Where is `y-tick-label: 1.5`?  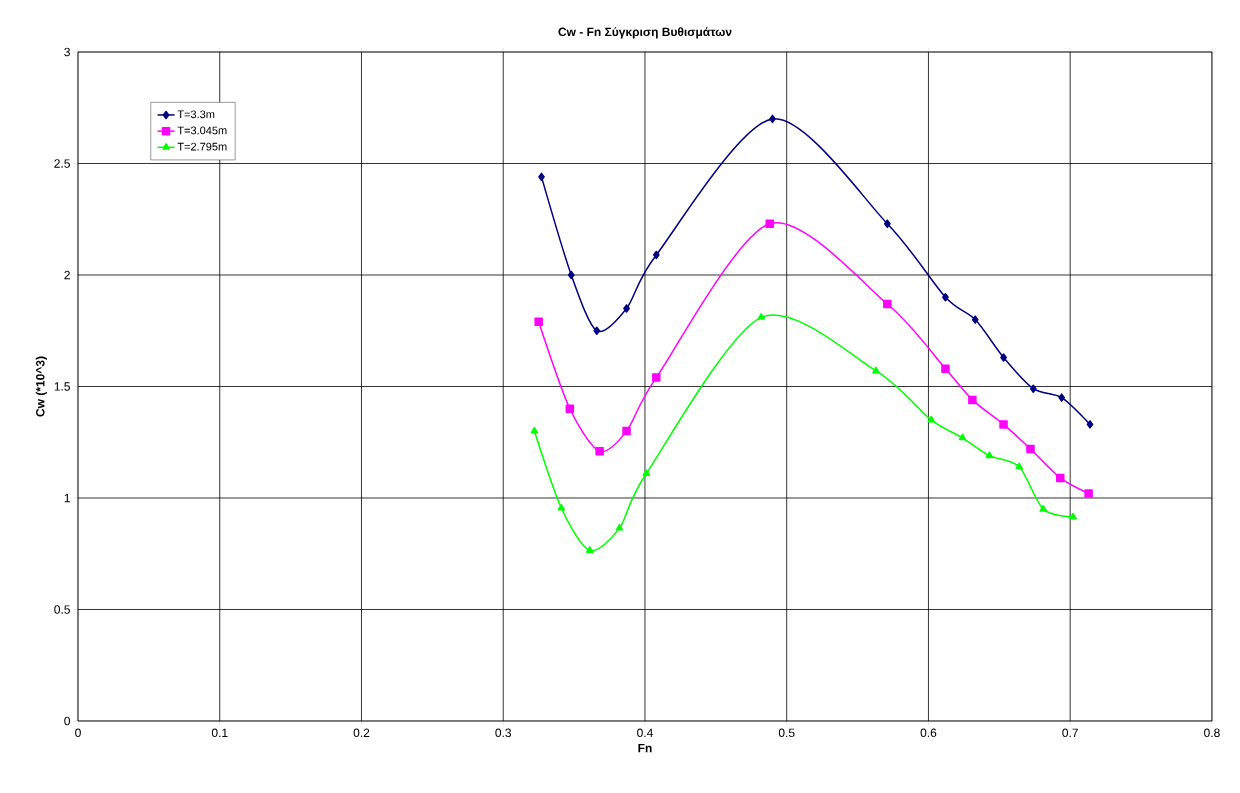
y-tick-label: 1.5 is located at coordinates (62, 386).